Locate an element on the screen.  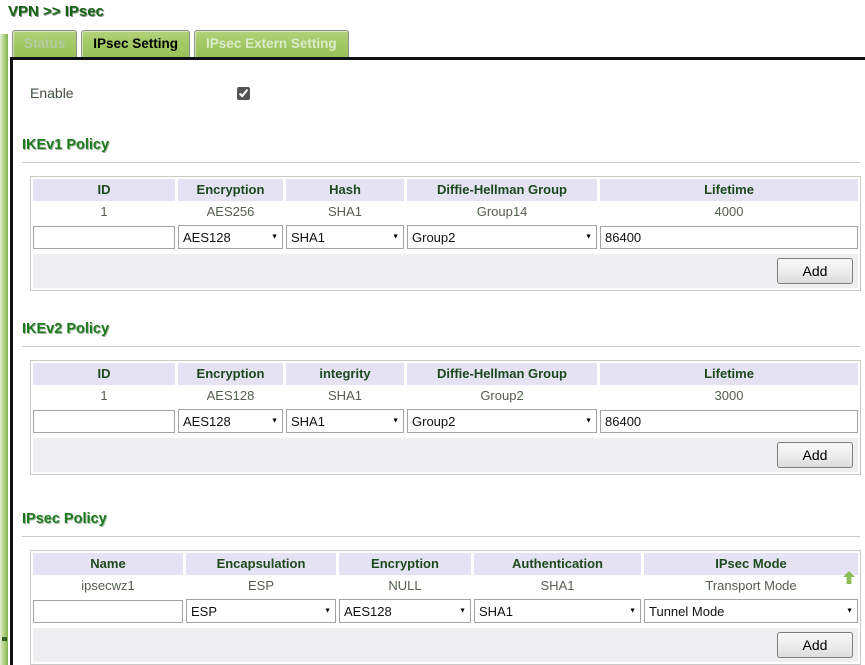
ikev2-integrity-select: SHA1 is located at coordinates (345, 421).